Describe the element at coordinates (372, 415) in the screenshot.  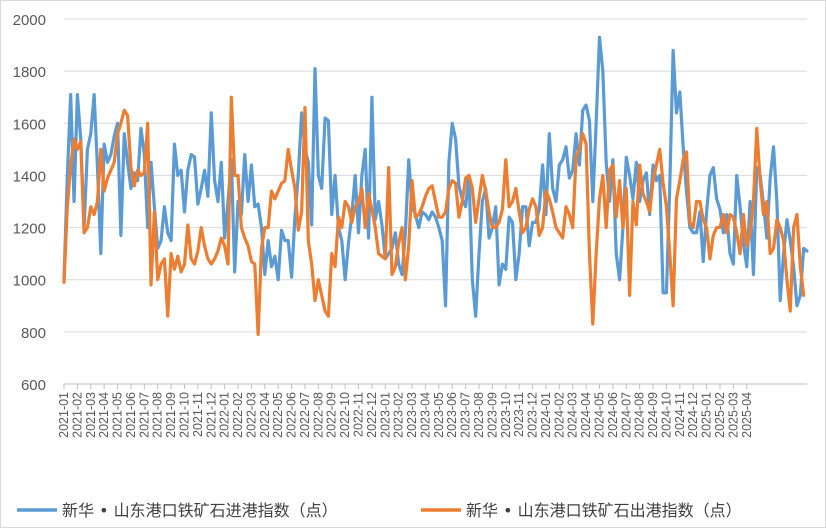
I see `x-tick-label: 2022-12` at that location.